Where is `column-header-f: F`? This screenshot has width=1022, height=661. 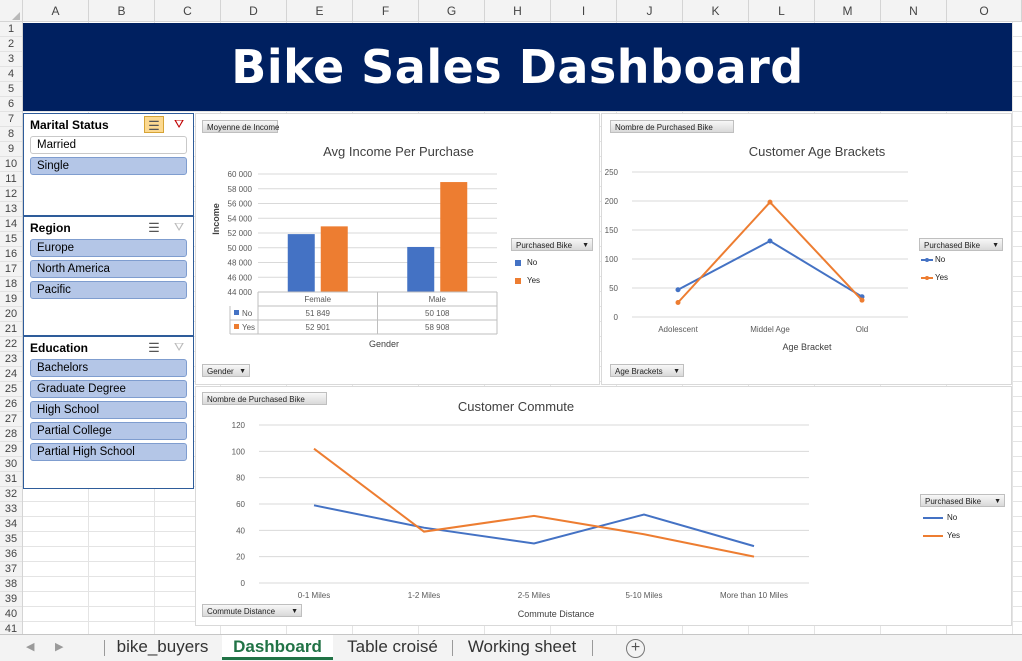
column-header-f: F is located at coordinates (386, 11).